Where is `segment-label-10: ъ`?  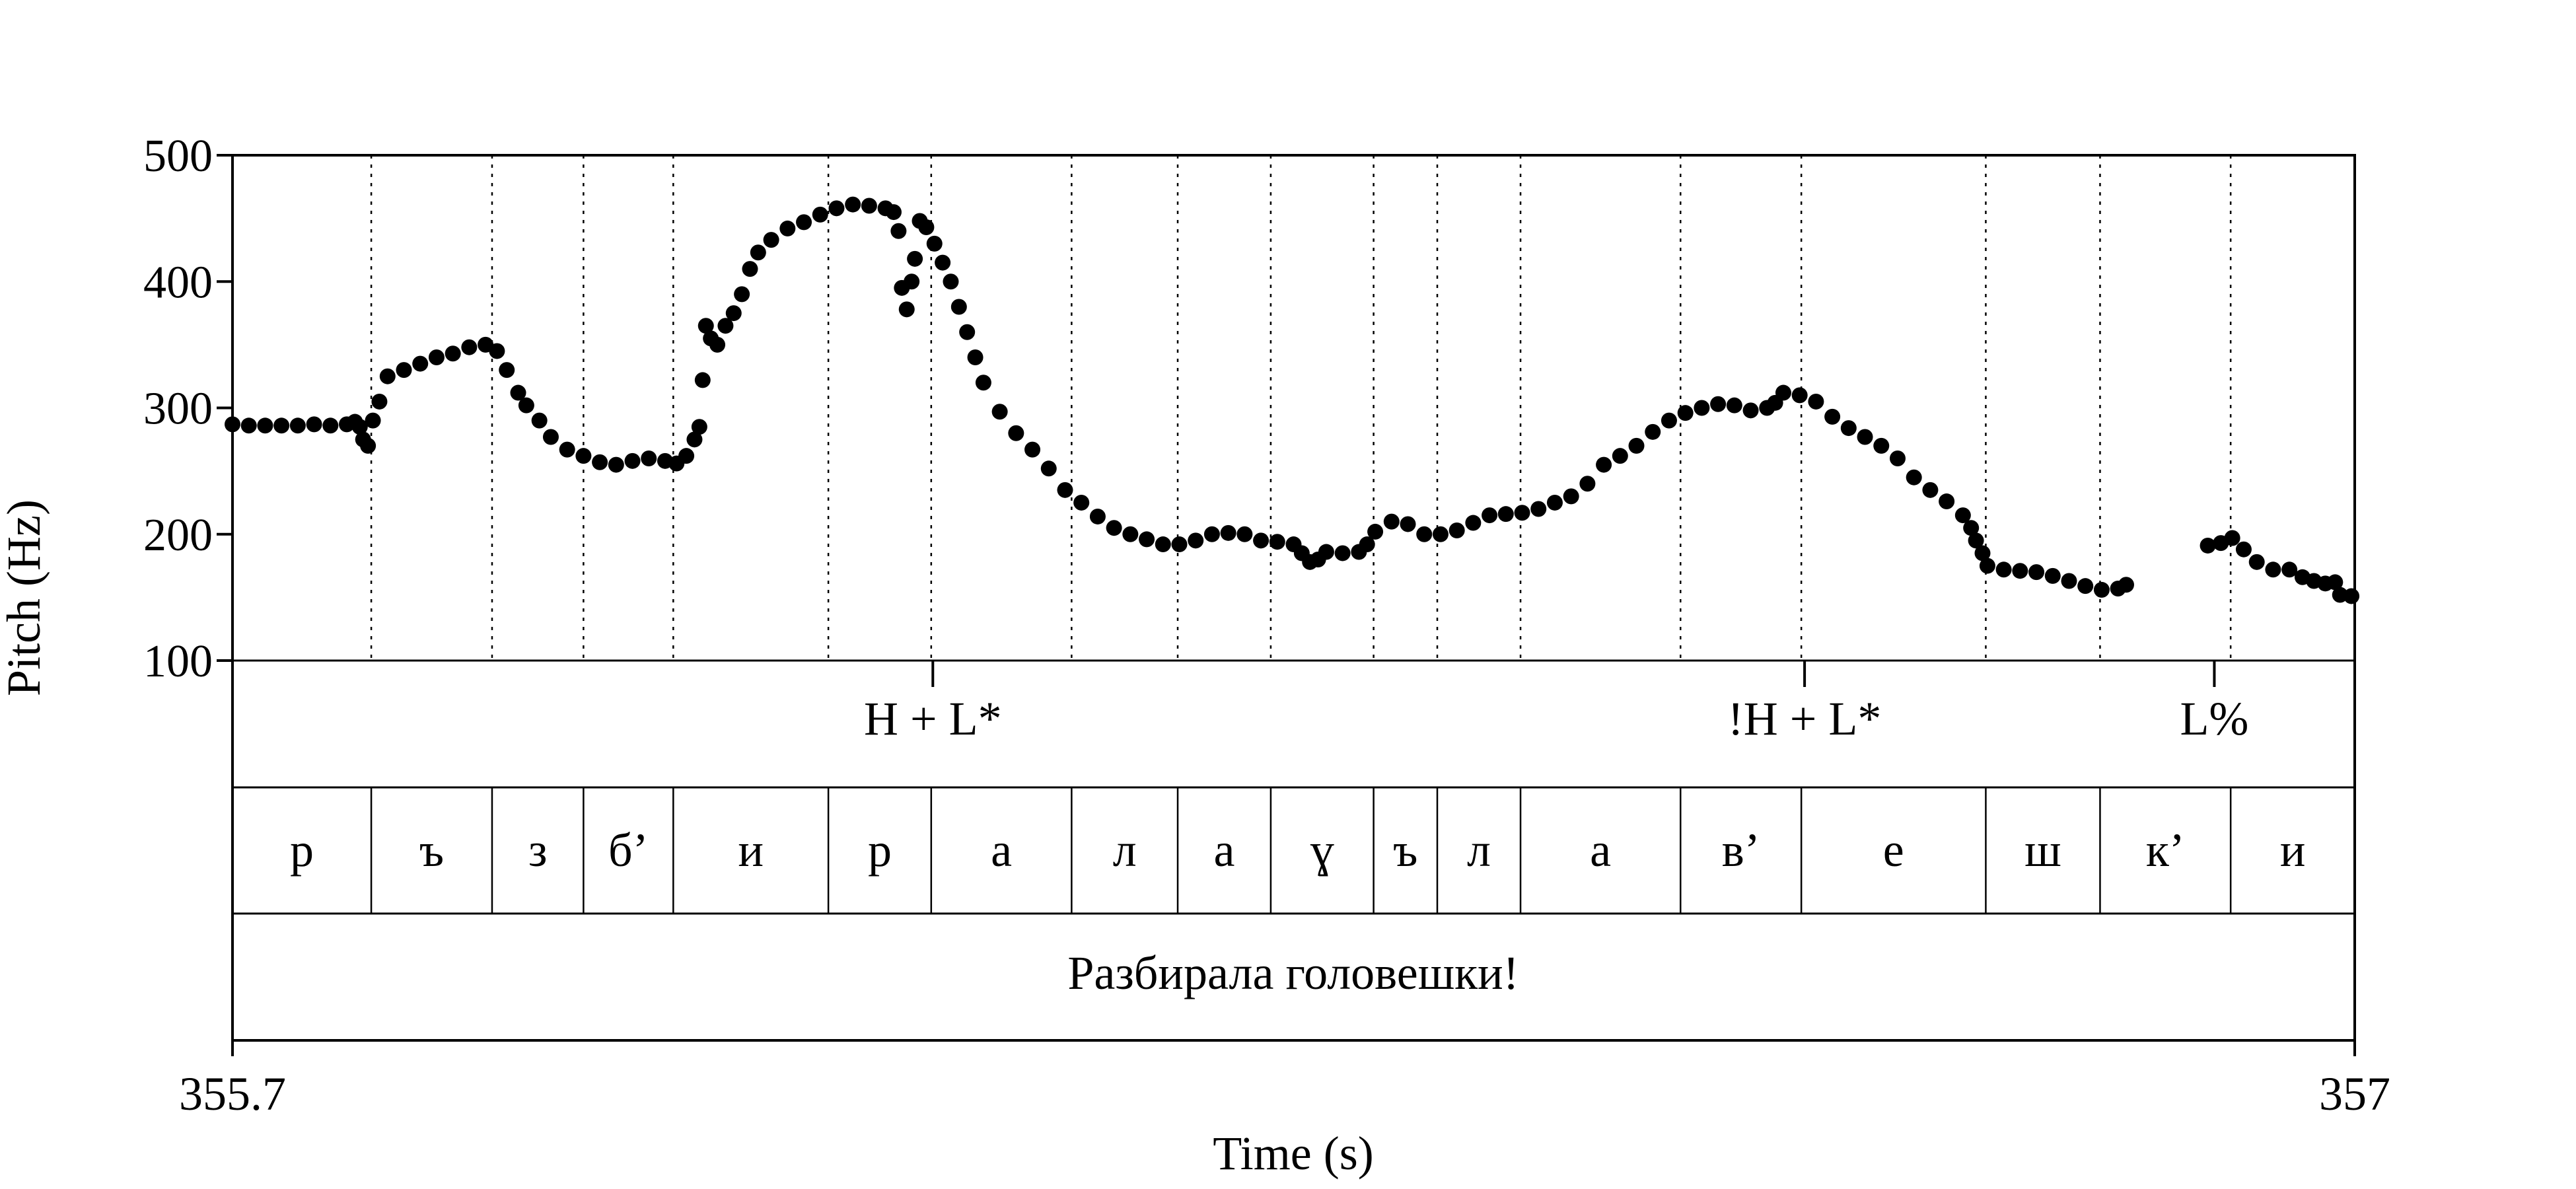 segment-label-10: ъ is located at coordinates (1405, 850).